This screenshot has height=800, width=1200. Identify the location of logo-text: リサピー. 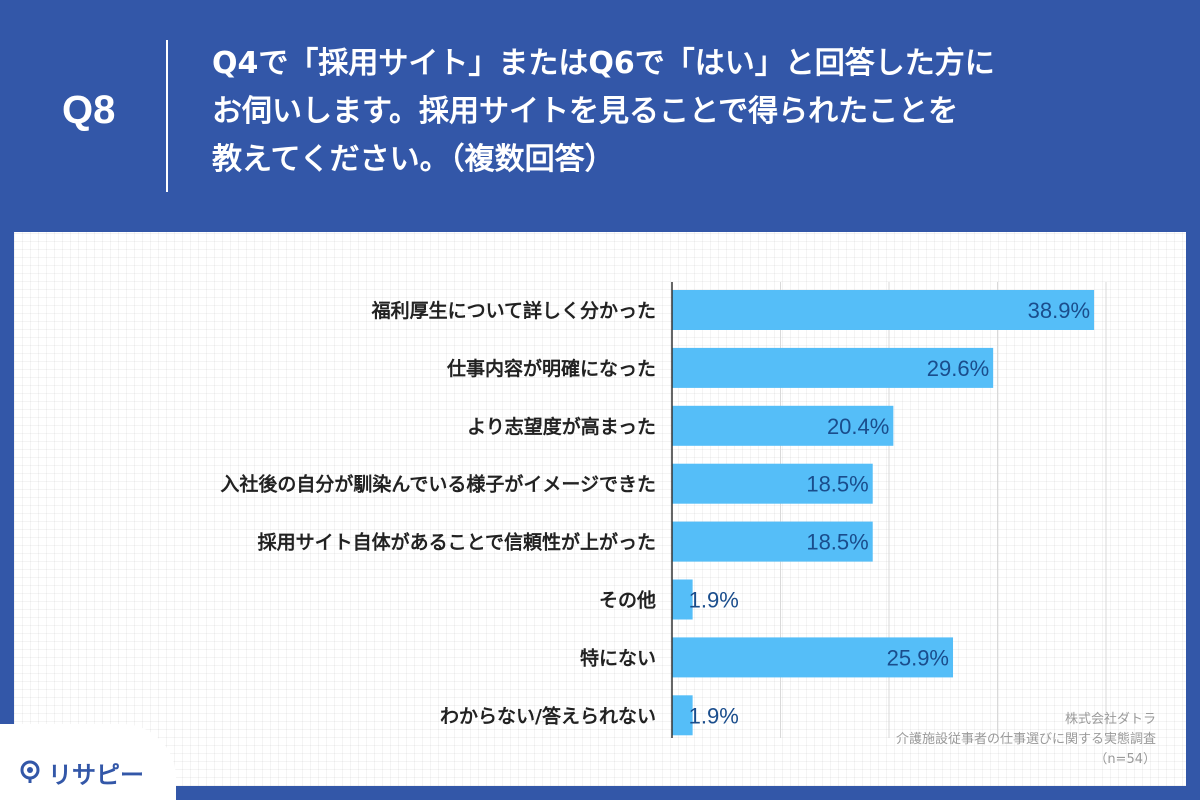
(96, 775).